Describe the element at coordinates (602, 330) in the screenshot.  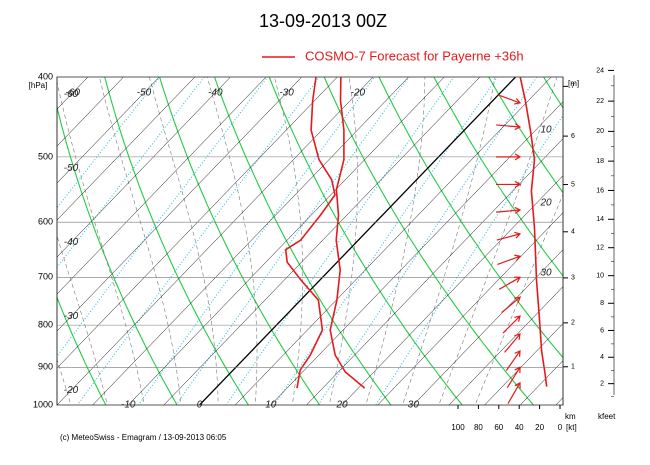
I see `kfeet-tick-label: 6` at that location.